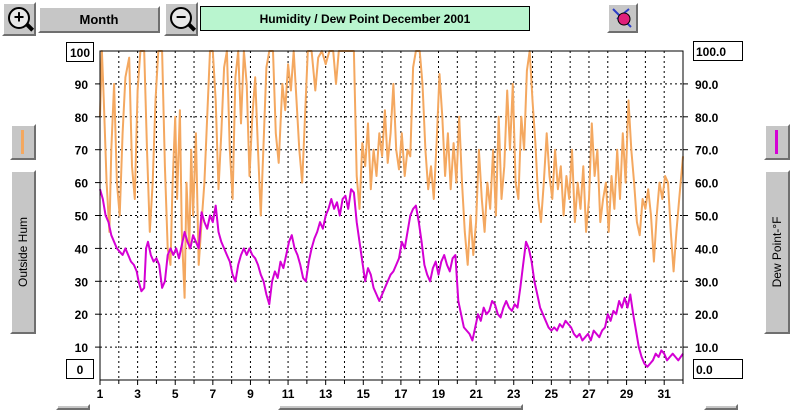 This screenshot has width=800, height=410. I want to click on left-tick-label: 20, so click(82, 315).